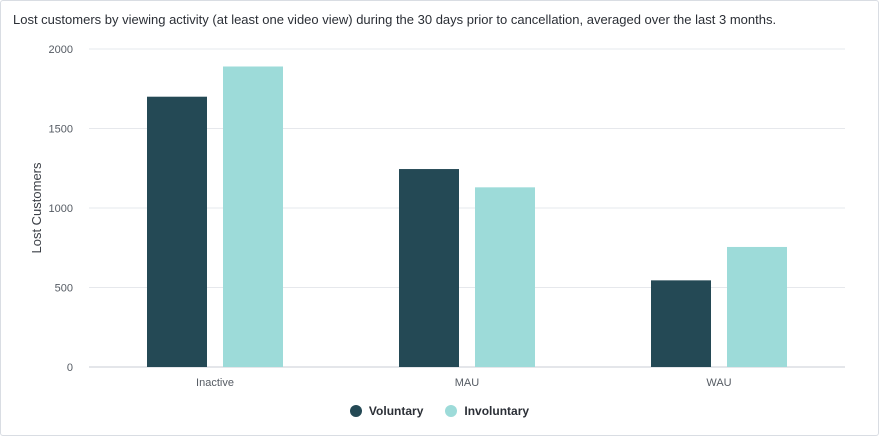  What do you see at coordinates (439, 411) in the screenshot?
I see `legend: Voluntary Involuntary` at bounding box center [439, 411].